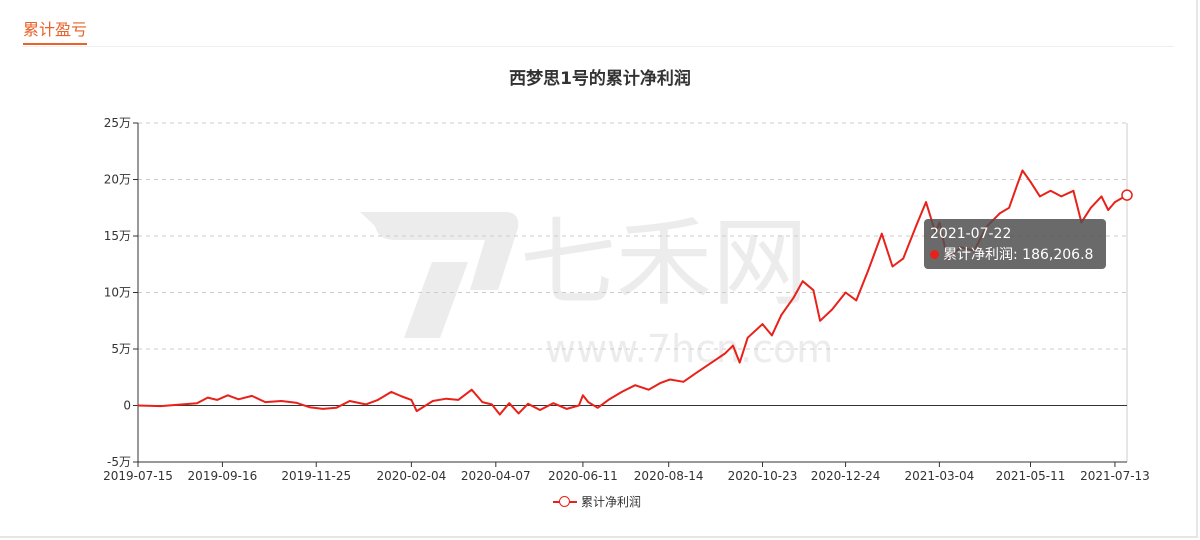  What do you see at coordinates (138, 476) in the screenshot?
I see `x-tick-label: 2019-07-15` at bounding box center [138, 476].